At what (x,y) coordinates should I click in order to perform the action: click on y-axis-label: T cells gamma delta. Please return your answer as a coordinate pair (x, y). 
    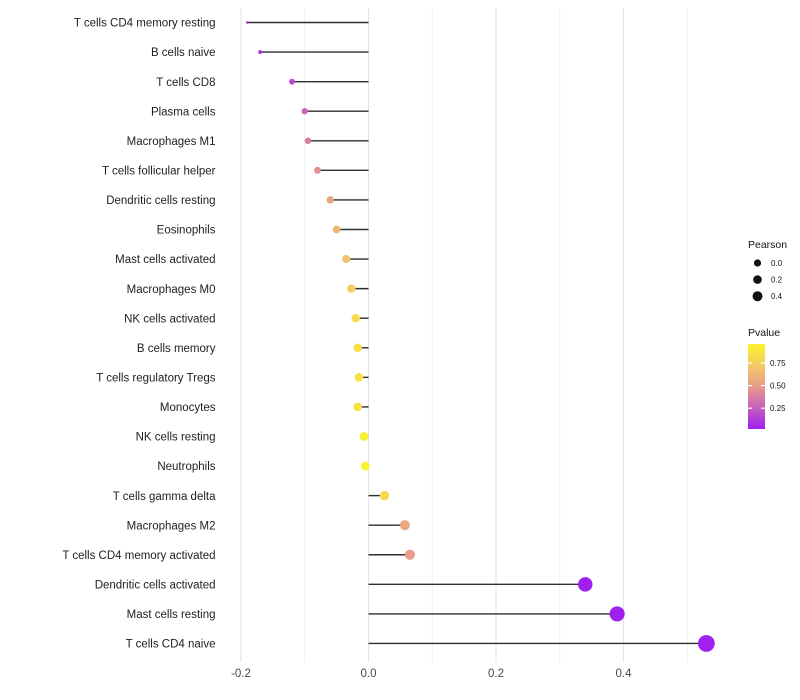
    Looking at the image, I should click on (164, 497).